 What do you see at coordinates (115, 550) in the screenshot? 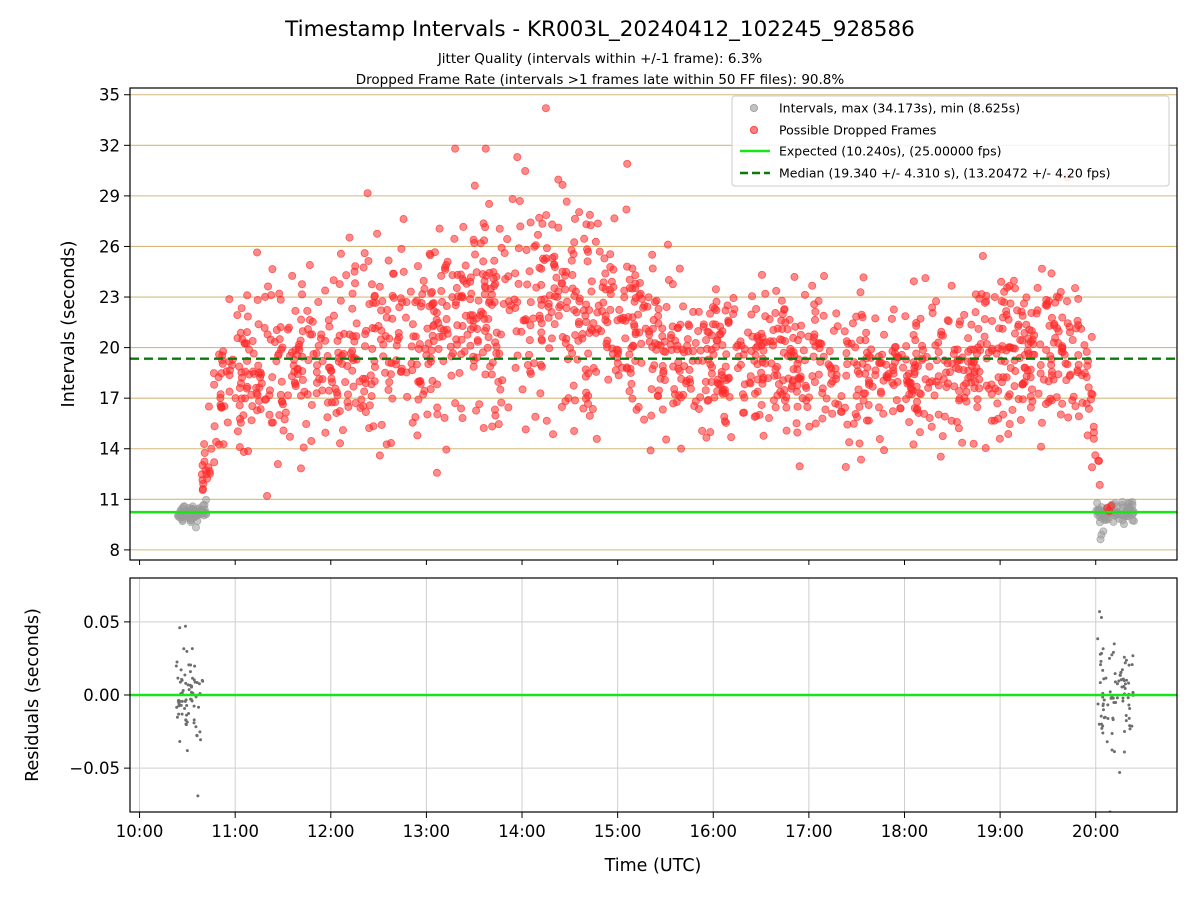
I see `top-y-tick-label: 8` at bounding box center [115, 550].